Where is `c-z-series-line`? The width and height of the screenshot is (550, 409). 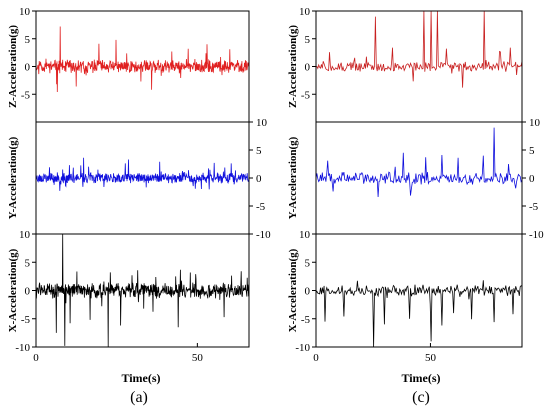
c-z-series-line is located at coordinates (419, 49).